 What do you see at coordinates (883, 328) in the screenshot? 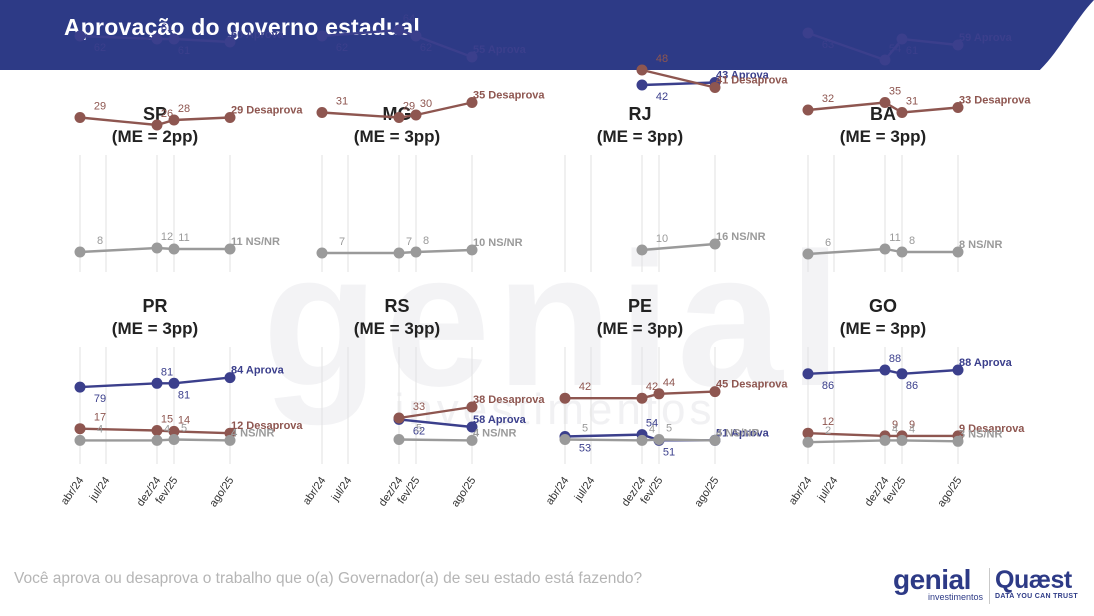
I see `chart-margin-error: (ME = 3pp)` at bounding box center [883, 328].